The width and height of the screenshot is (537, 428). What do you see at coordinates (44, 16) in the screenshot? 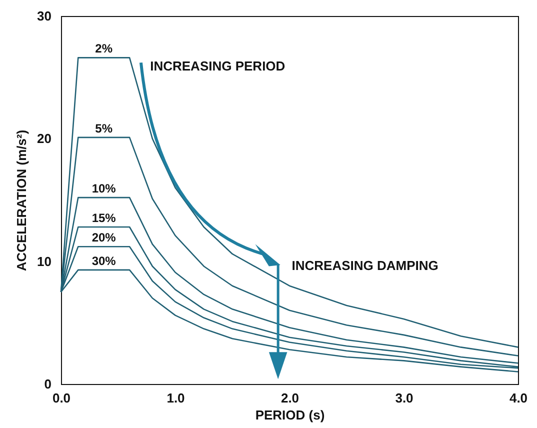
I see `y-tick-label: 30` at bounding box center [44, 16].